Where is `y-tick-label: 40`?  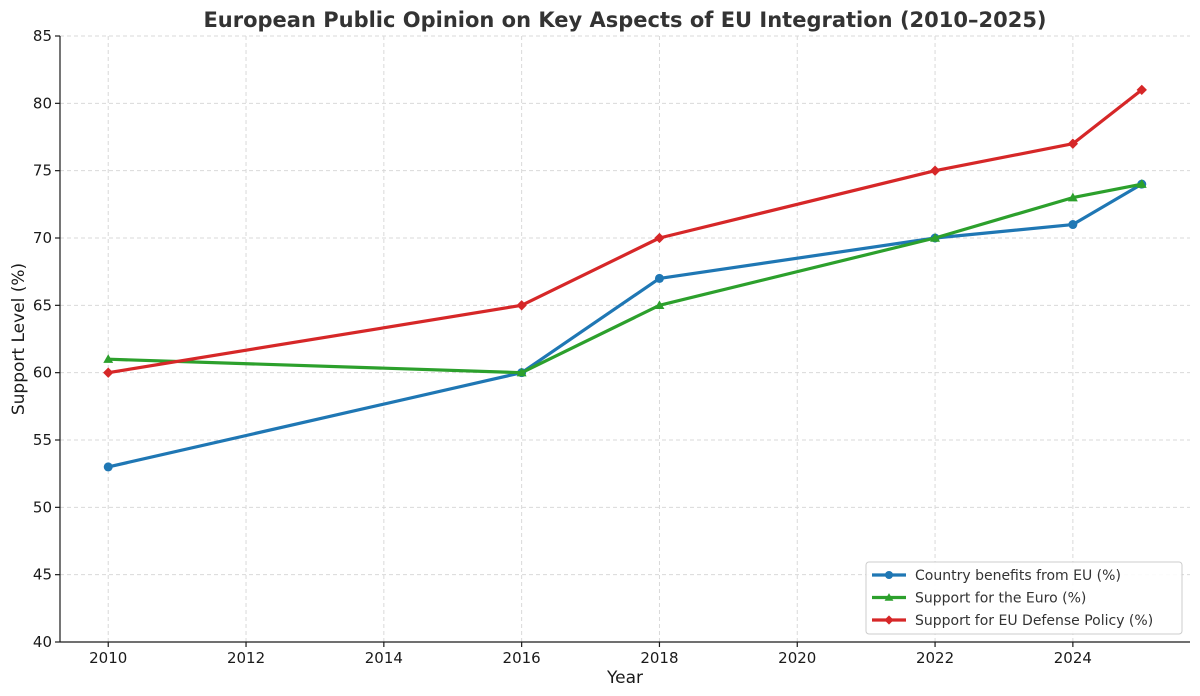 y-tick-label: 40 is located at coordinates (42, 642).